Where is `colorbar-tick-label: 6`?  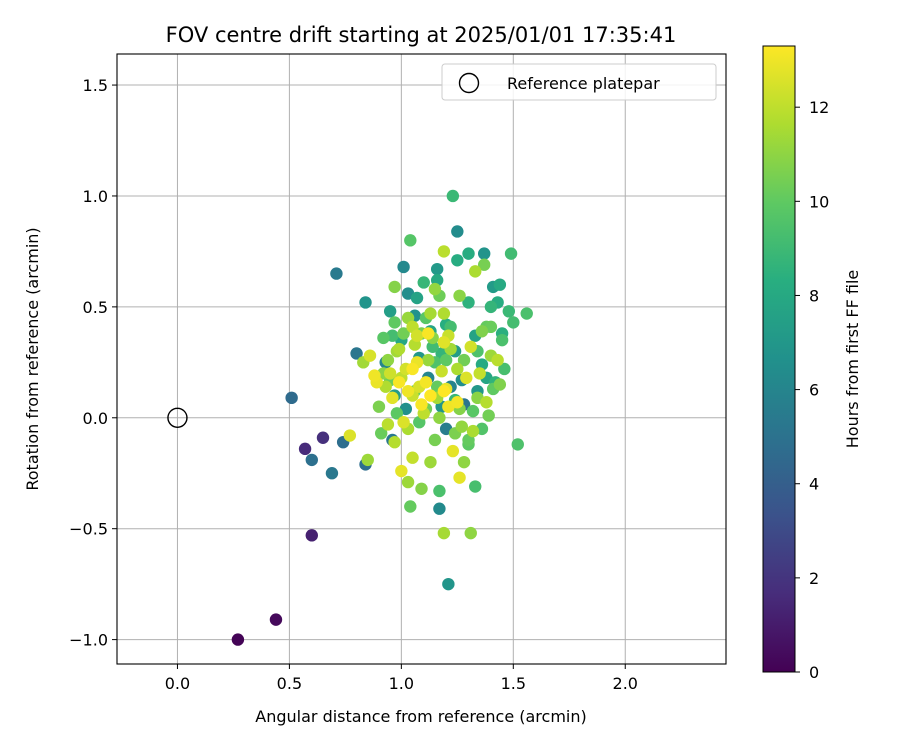
colorbar-tick-label: 6 is located at coordinates (814, 390).